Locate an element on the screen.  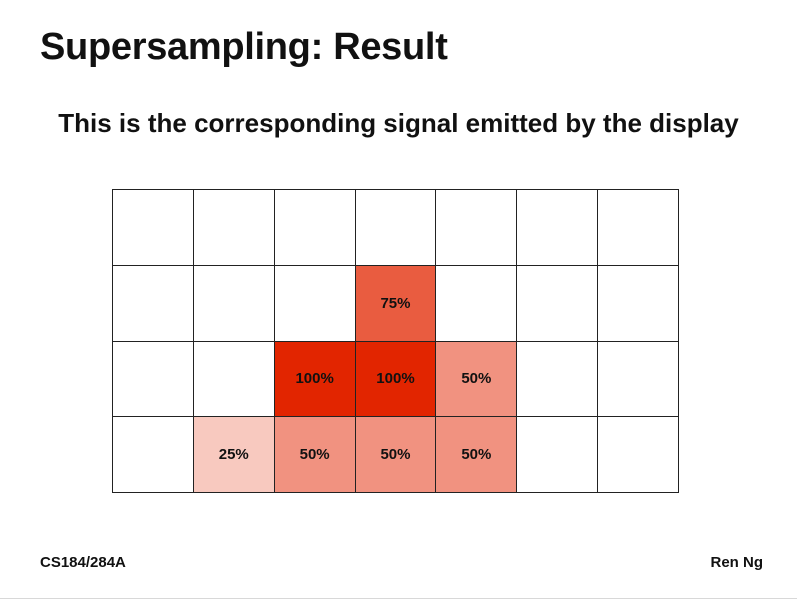
pixel-cell: 75% is located at coordinates (396, 303).